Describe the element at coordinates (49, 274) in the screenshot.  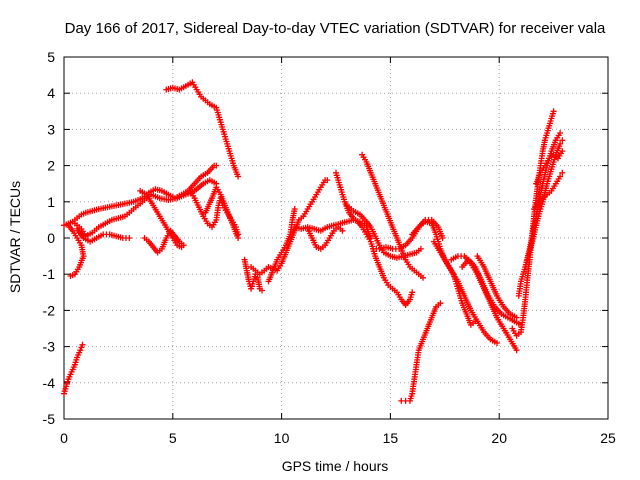
I see `y-tick-label: -1` at that location.